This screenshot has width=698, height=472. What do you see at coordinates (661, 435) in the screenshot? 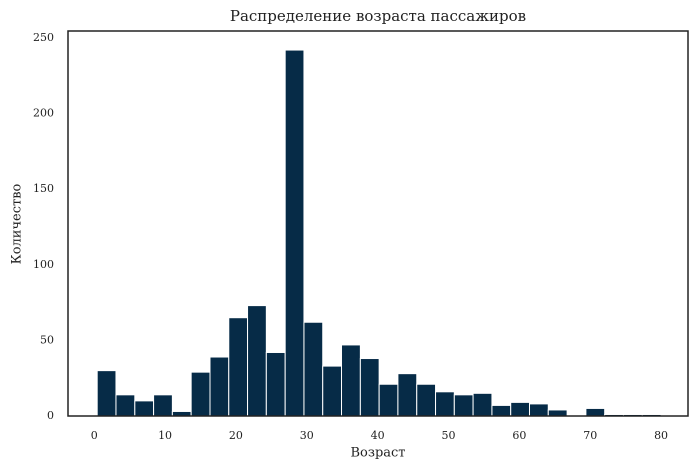
I see `x-tick-label: 80` at bounding box center [661, 435].